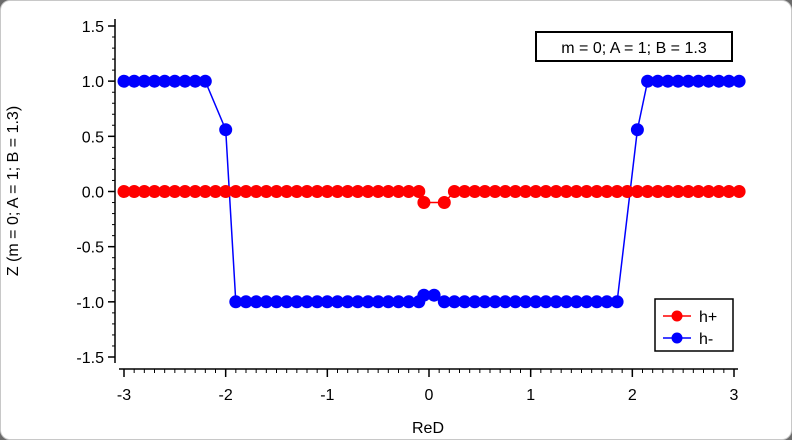  What do you see at coordinates (93, 193) in the screenshot?
I see `y-tick-label: 0.0` at bounding box center [93, 193].